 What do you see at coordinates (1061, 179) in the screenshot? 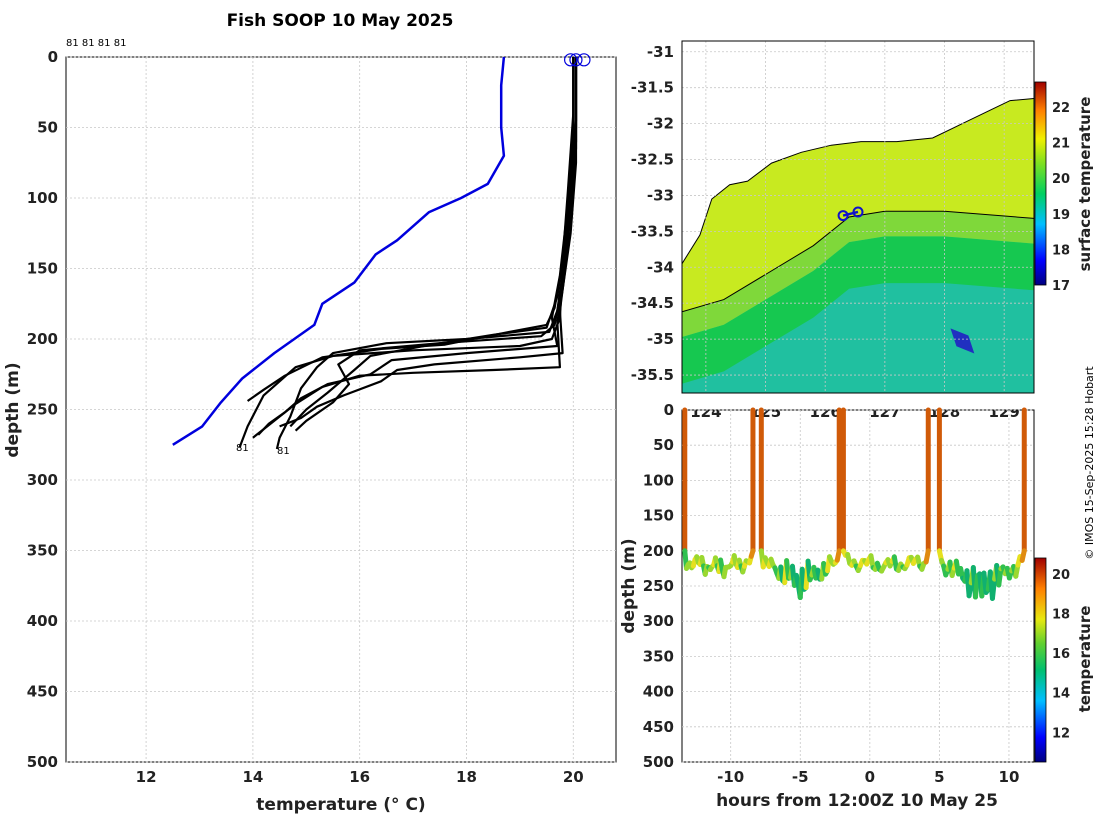
I see `surface-colorbar-tick-label: 20` at bounding box center [1061, 179].